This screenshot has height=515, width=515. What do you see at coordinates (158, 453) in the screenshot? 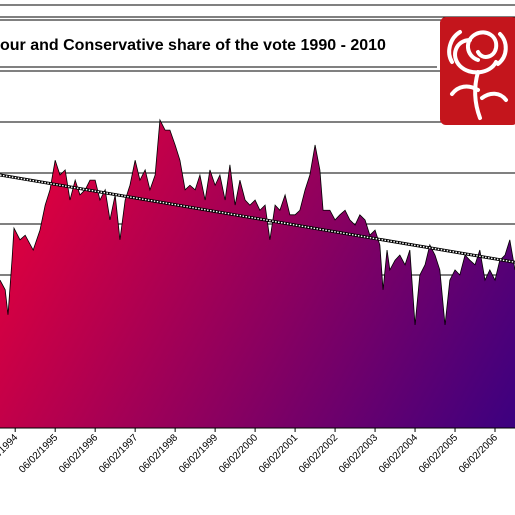
I see `x-tick-label: 06/02/1998` at bounding box center [158, 453].